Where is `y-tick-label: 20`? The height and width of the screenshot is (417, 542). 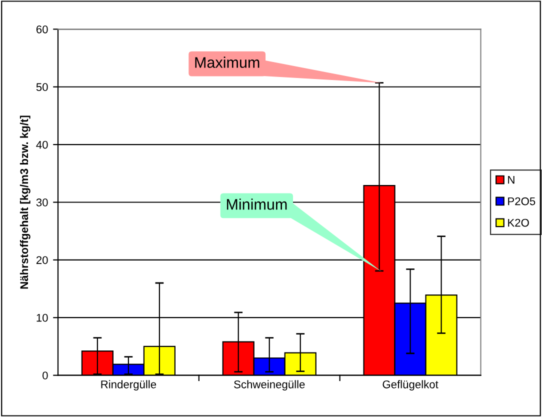 y-tick-label: 20 is located at coordinates (42, 260).